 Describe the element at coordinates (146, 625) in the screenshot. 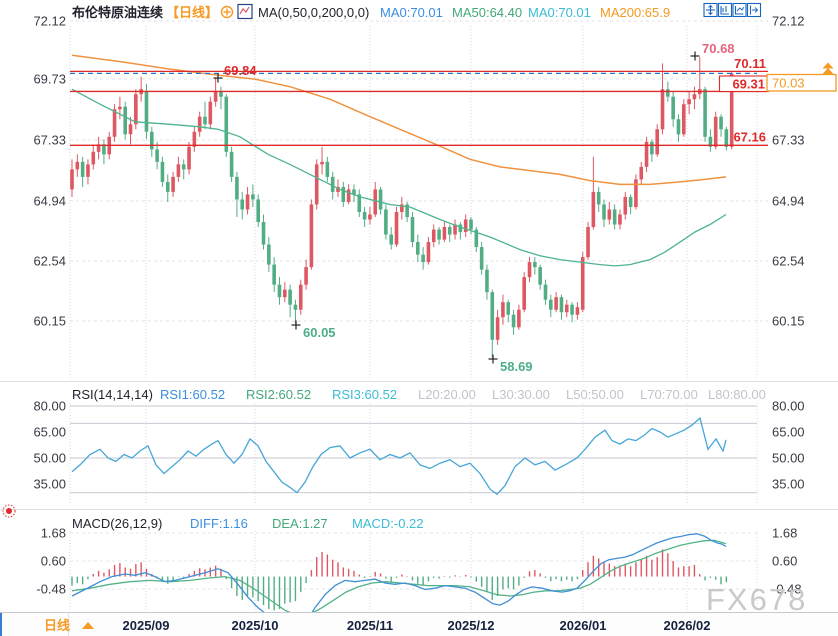

I see `svg-text: 2025/09` at that location.